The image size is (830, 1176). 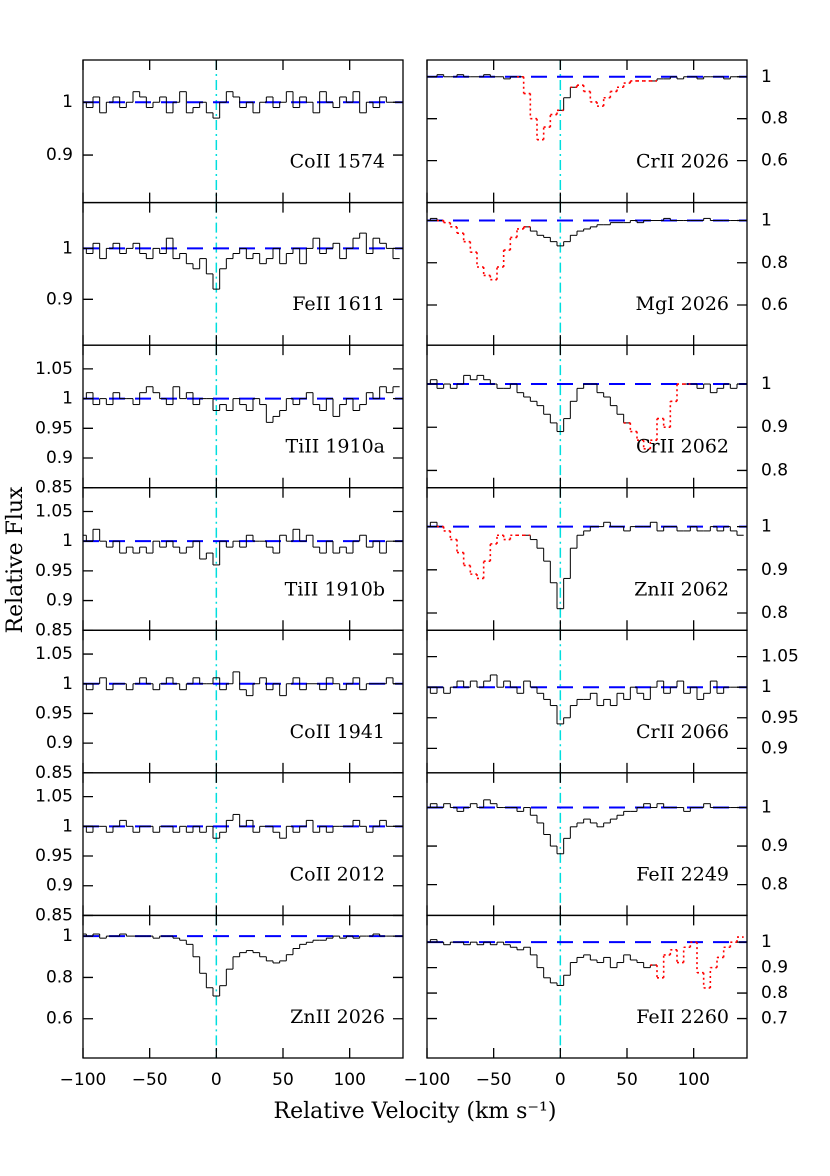 What do you see at coordinates (682, 304) in the screenshot?
I see `panel-title: MgI 2026` at bounding box center [682, 304].